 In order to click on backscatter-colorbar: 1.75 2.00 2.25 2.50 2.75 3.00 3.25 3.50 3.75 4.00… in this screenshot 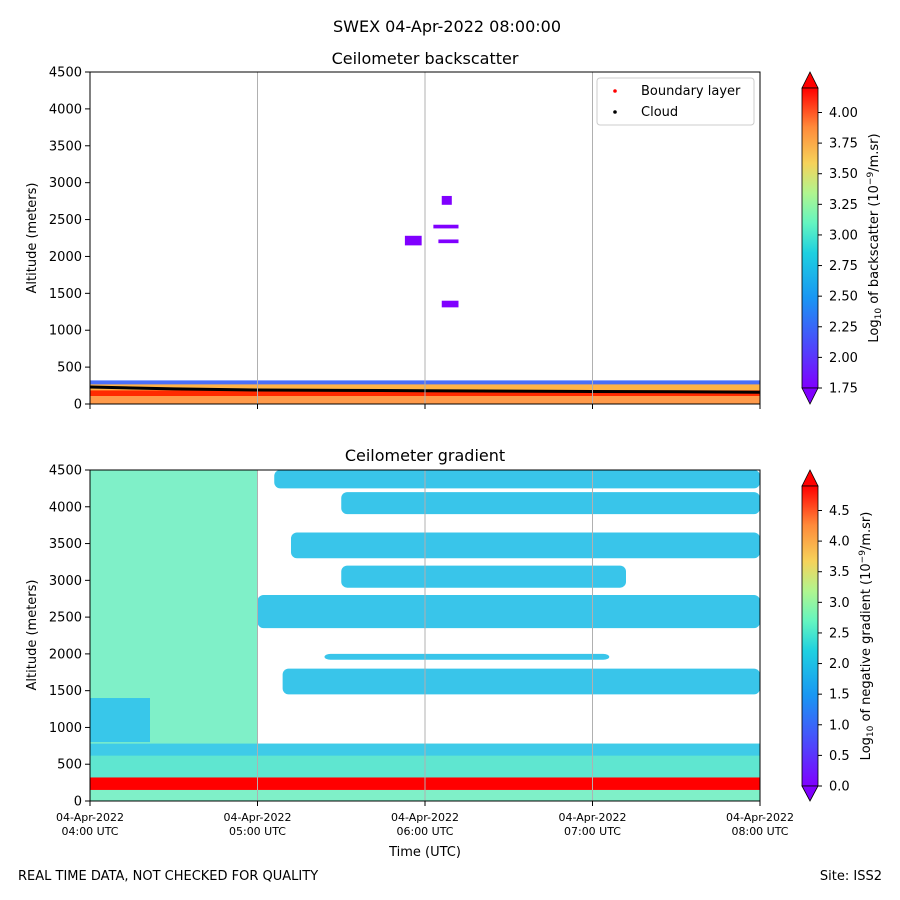, I will do `click(842, 238)`.